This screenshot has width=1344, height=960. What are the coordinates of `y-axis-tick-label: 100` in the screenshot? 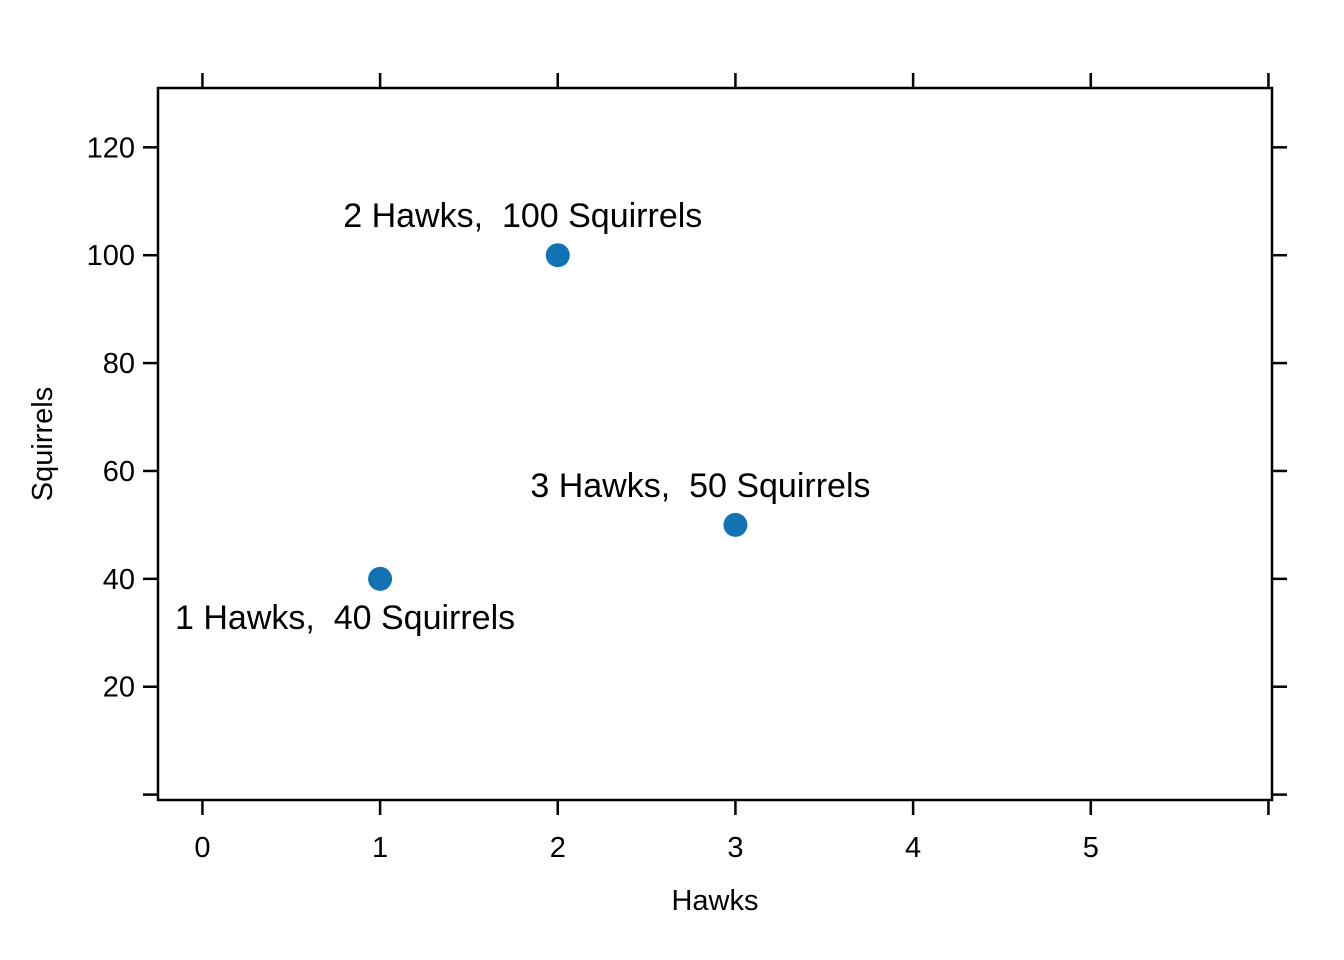 It's located at (111, 256).